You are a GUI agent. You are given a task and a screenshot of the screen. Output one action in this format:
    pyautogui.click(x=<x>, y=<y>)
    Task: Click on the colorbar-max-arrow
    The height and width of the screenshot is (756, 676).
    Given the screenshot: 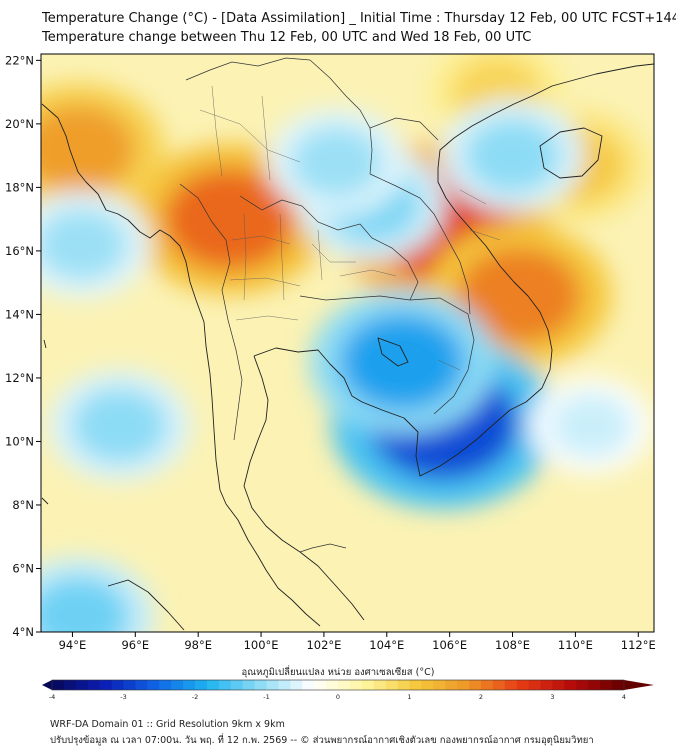 What is the action you would take?
    pyautogui.click(x=639, y=685)
    